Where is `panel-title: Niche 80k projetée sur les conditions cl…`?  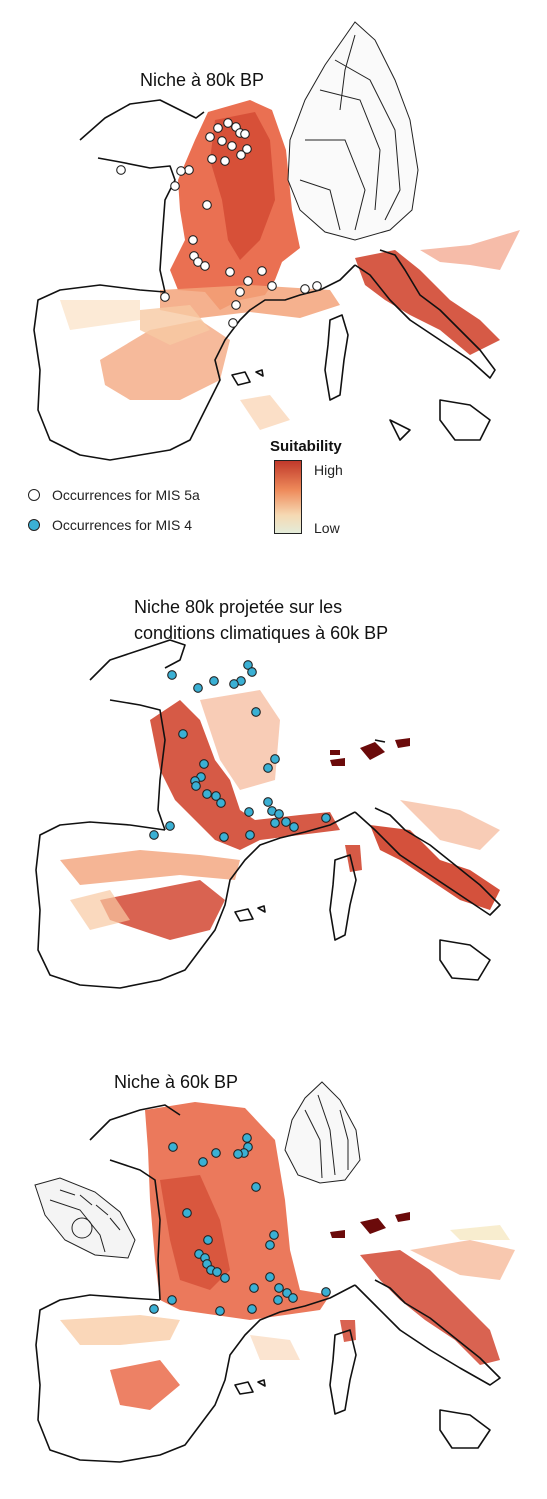
panel-title: Niche 80k projetée sur les conditions cl… is located at coordinates (261, 620).